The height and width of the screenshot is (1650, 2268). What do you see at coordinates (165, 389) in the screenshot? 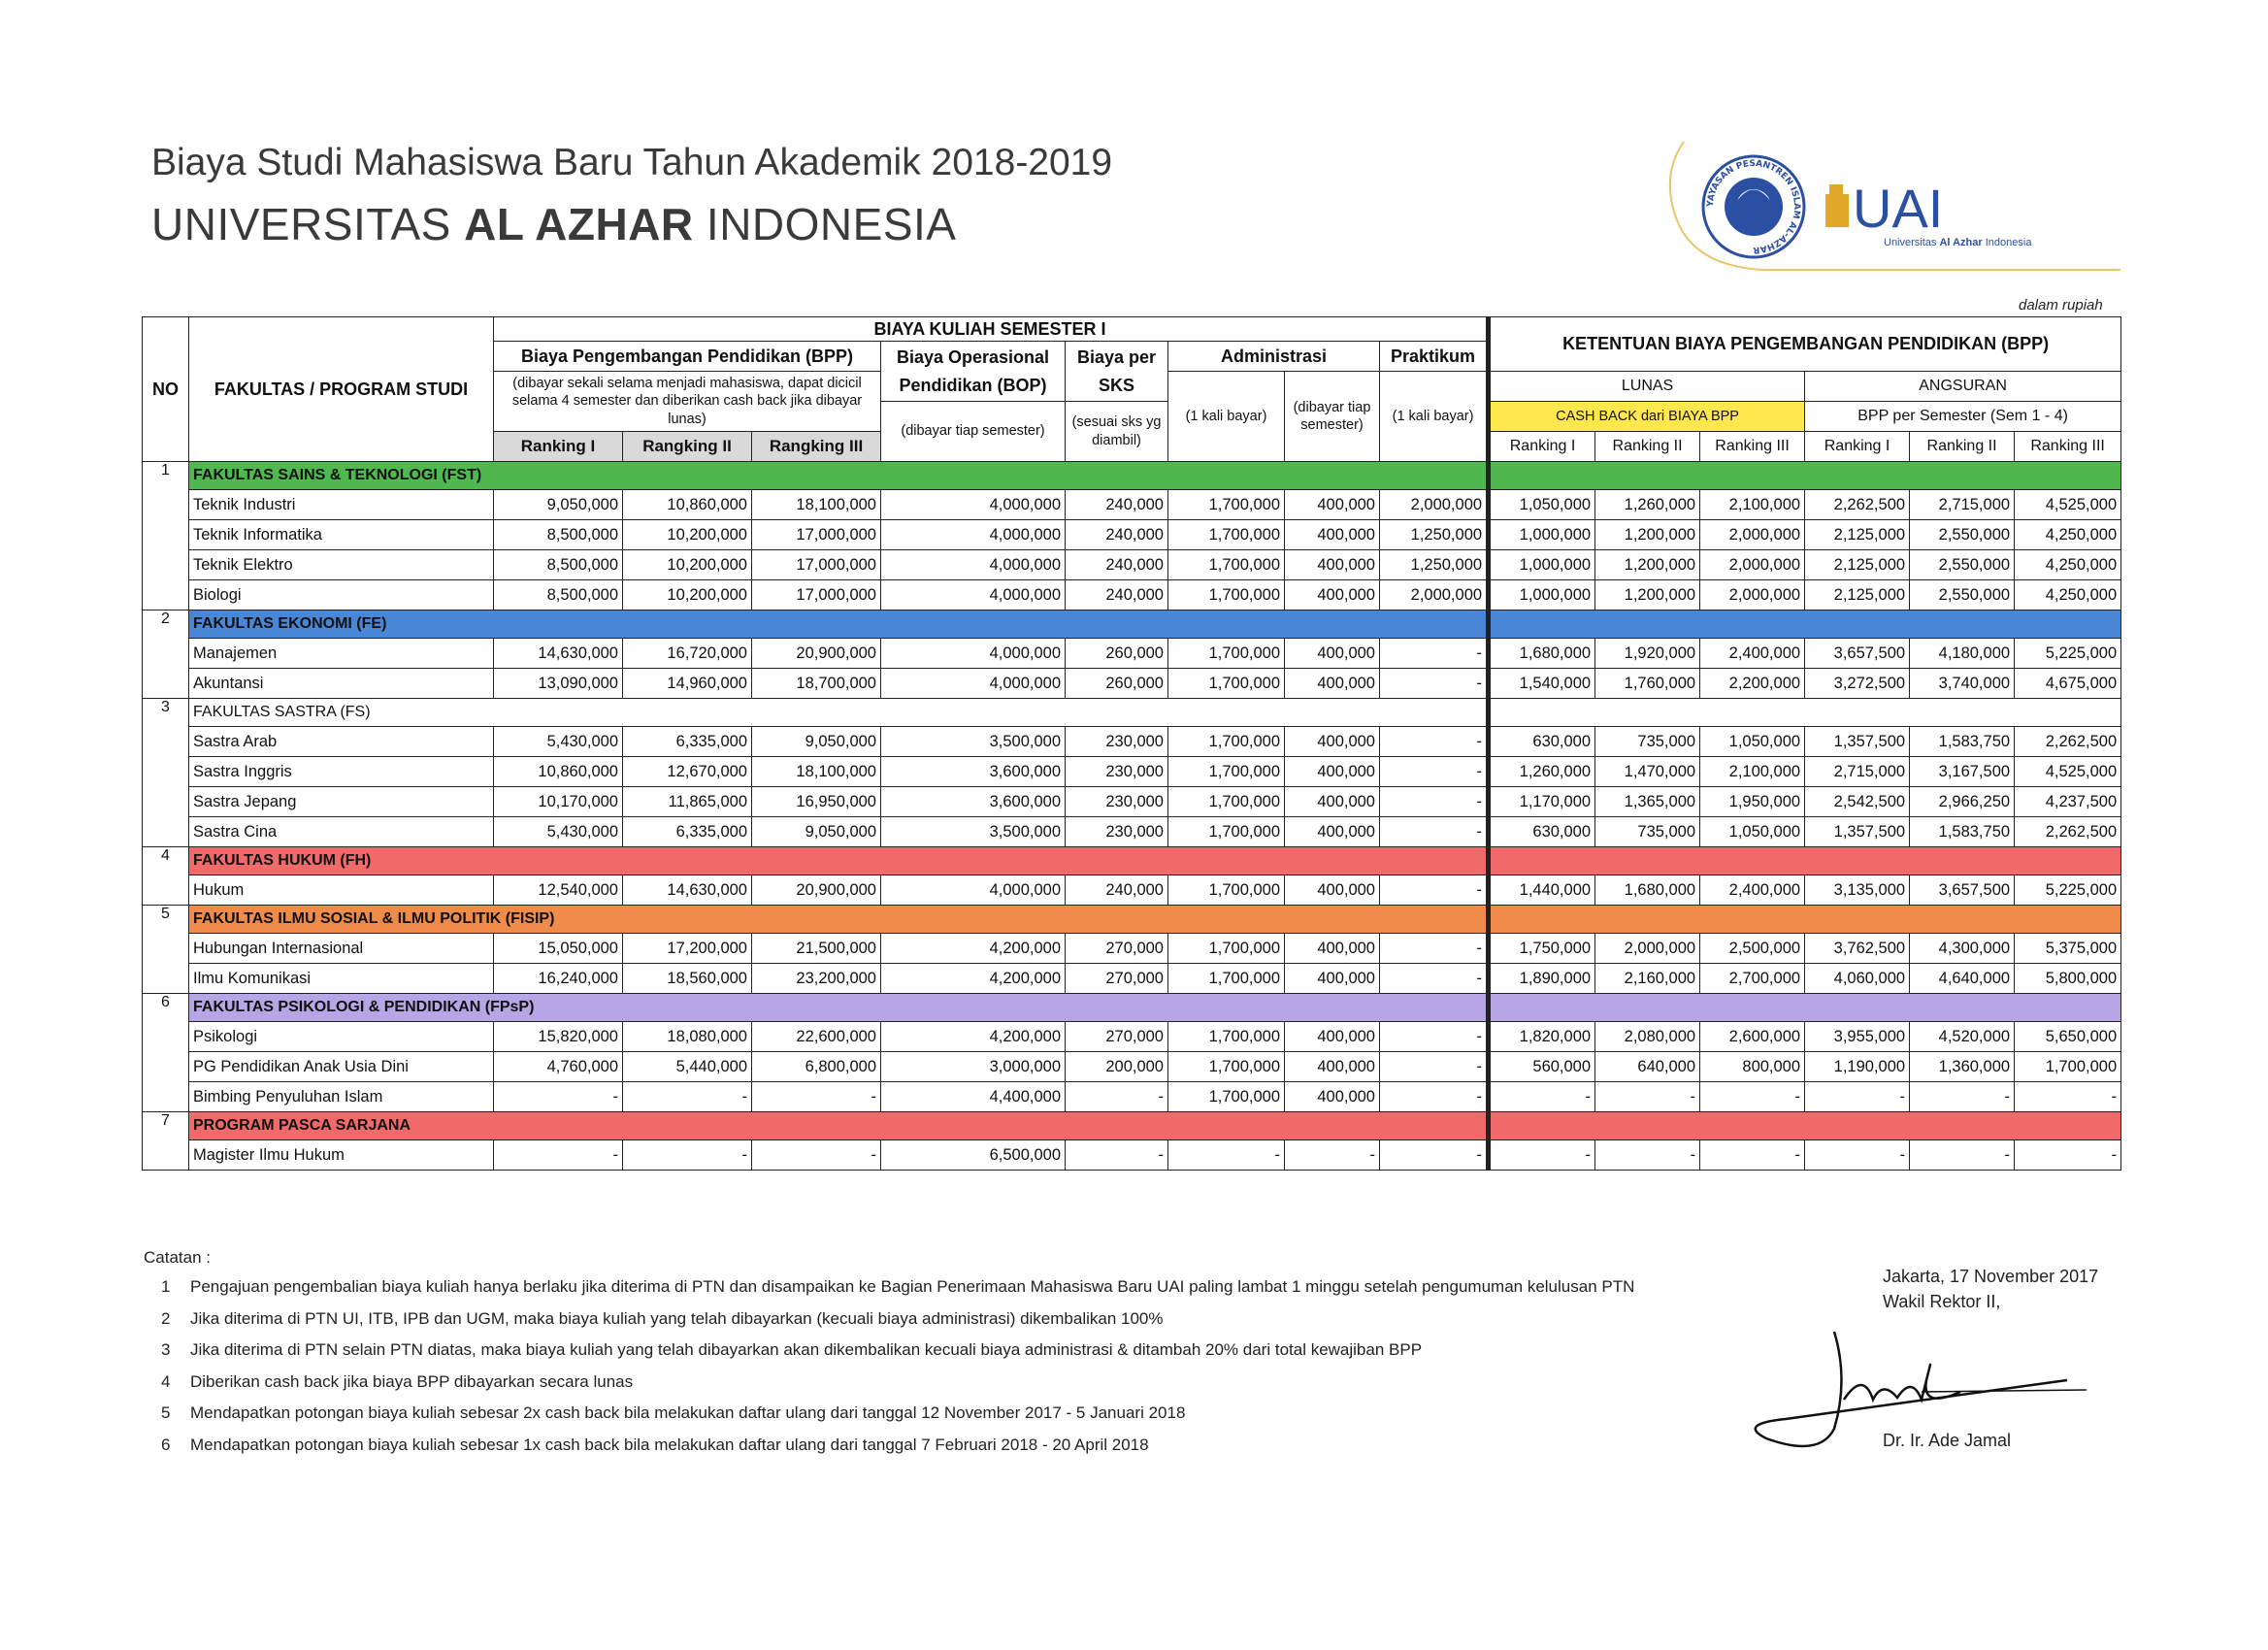
I see `col-no: NO` at bounding box center [165, 389].